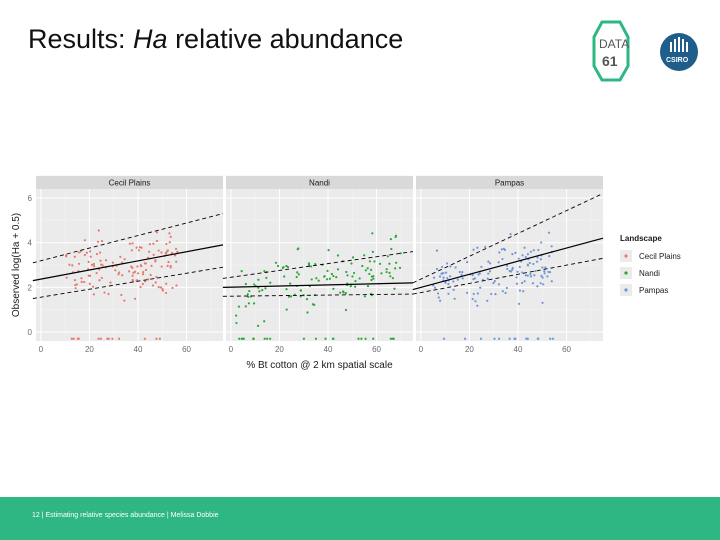  I want to click on data61-logo: DATA 61, so click(611, 51).